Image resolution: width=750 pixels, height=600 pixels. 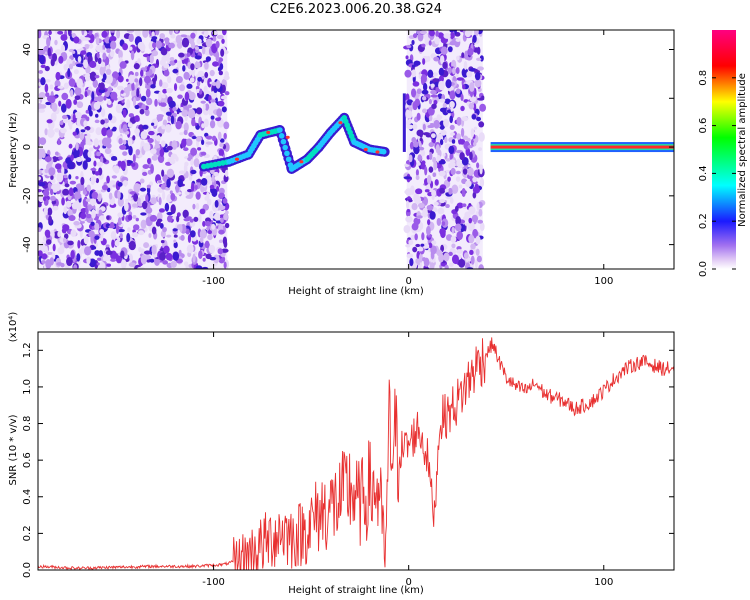 I want to click on snr-xtick-label: -100, so click(x=213, y=582).